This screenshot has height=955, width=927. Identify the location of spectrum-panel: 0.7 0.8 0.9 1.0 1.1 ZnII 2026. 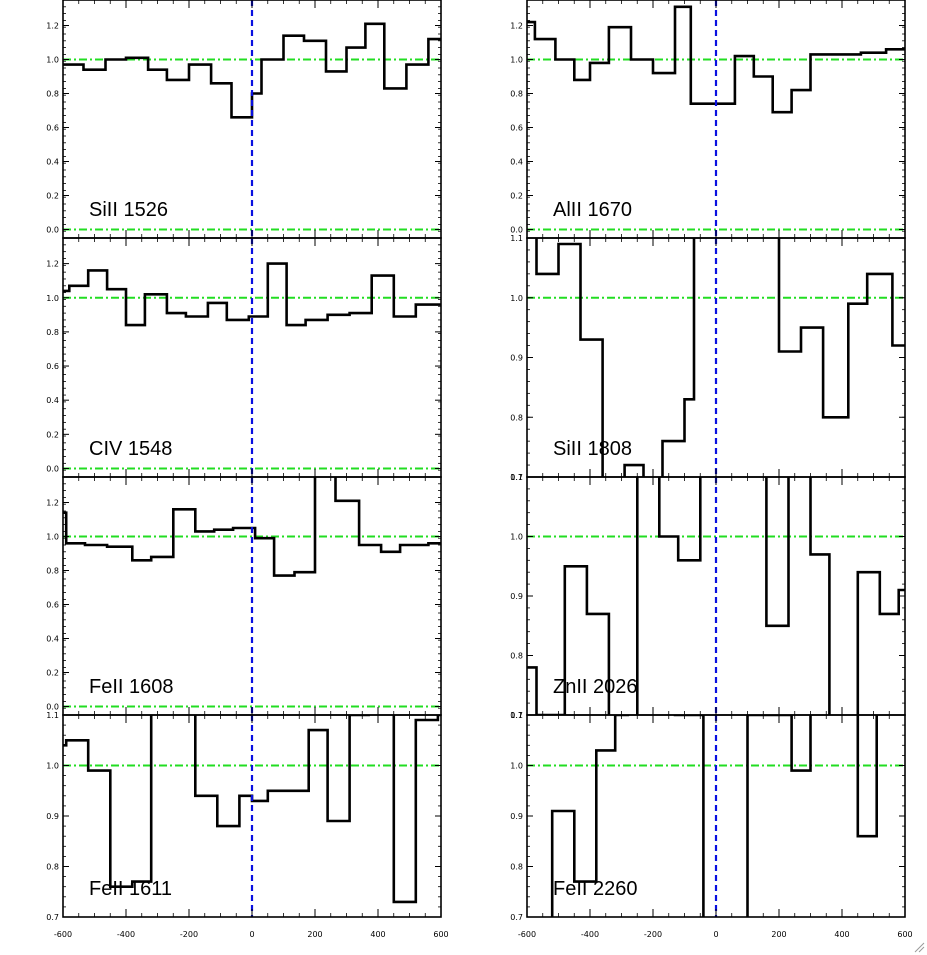
(708, 596).